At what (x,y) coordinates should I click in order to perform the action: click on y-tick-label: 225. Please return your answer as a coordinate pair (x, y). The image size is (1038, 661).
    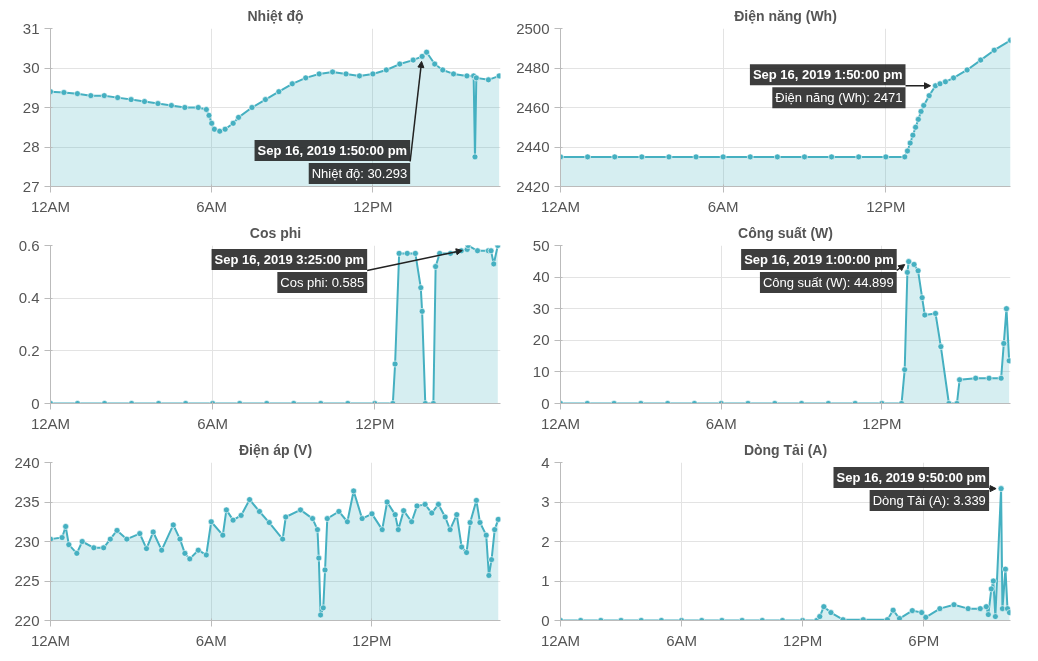
    Looking at the image, I should click on (27, 580).